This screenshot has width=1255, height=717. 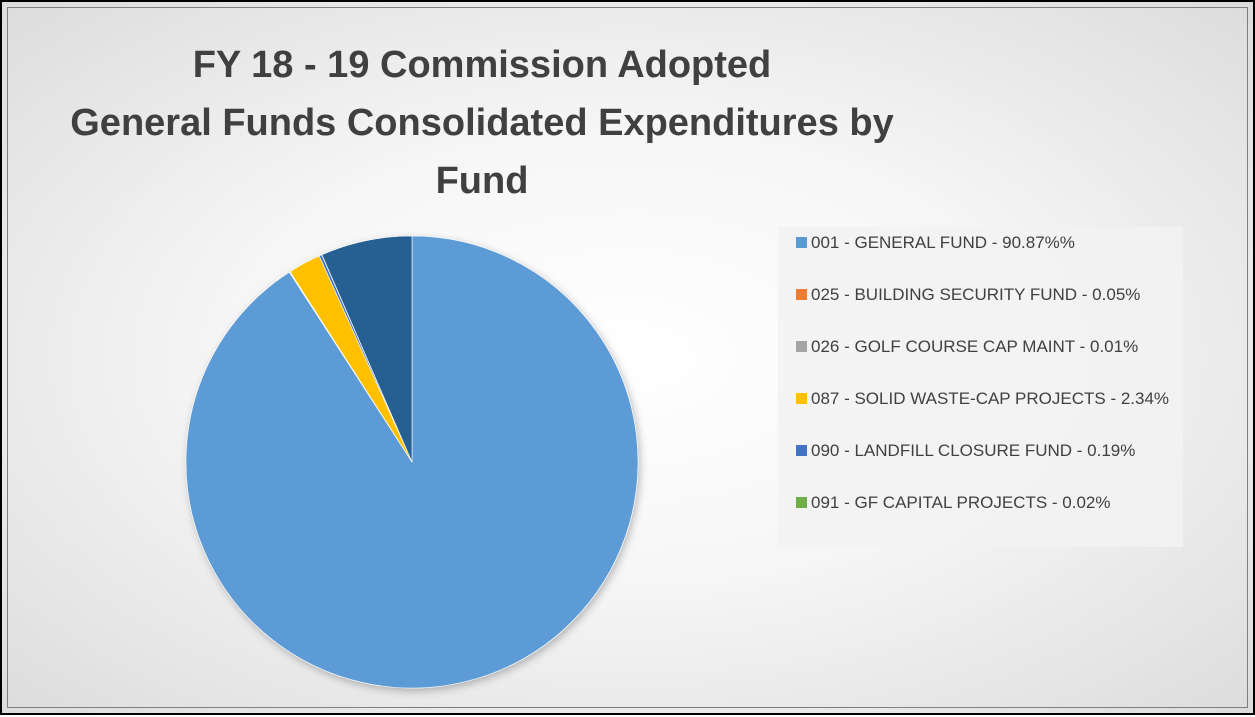 I want to click on legend-item: 090 - LANDFILL CLOSURE FUND - 0.19%, so click(x=986, y=451).